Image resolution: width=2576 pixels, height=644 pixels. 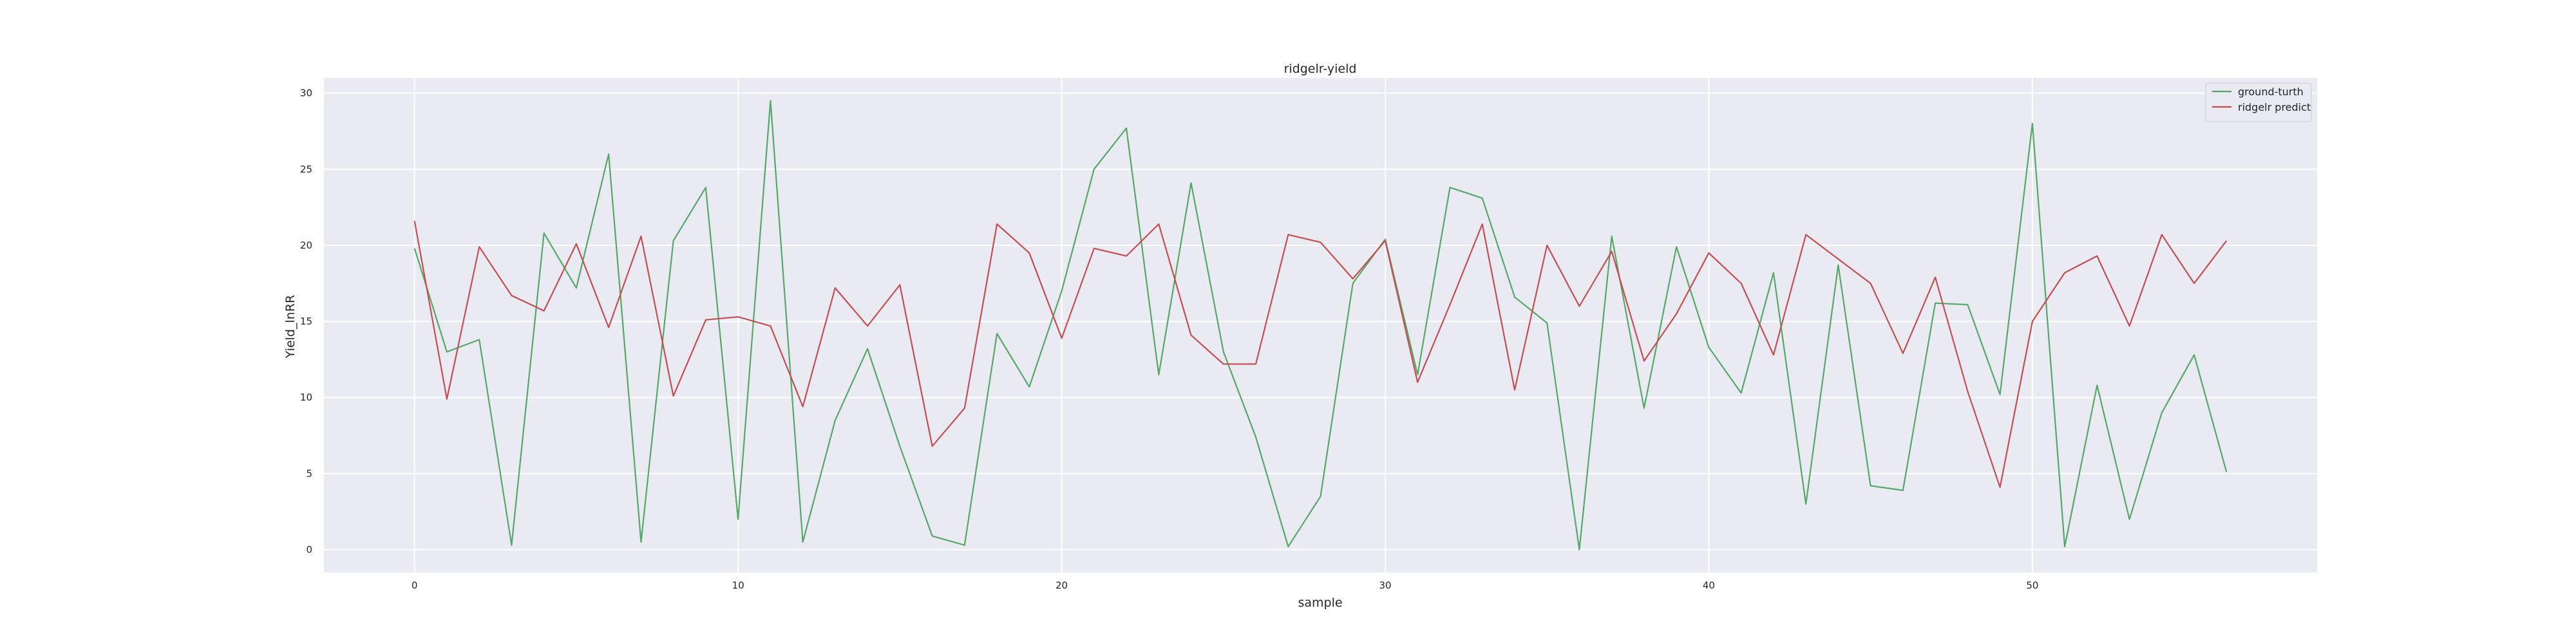 I want to click on y-tick-label: 0, so click(x=309, y=550).